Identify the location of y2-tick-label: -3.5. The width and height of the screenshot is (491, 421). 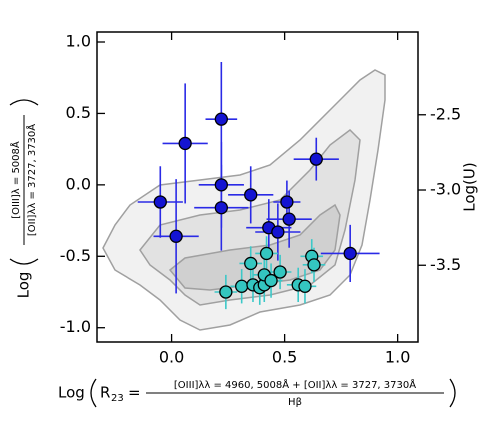
(445, 264).